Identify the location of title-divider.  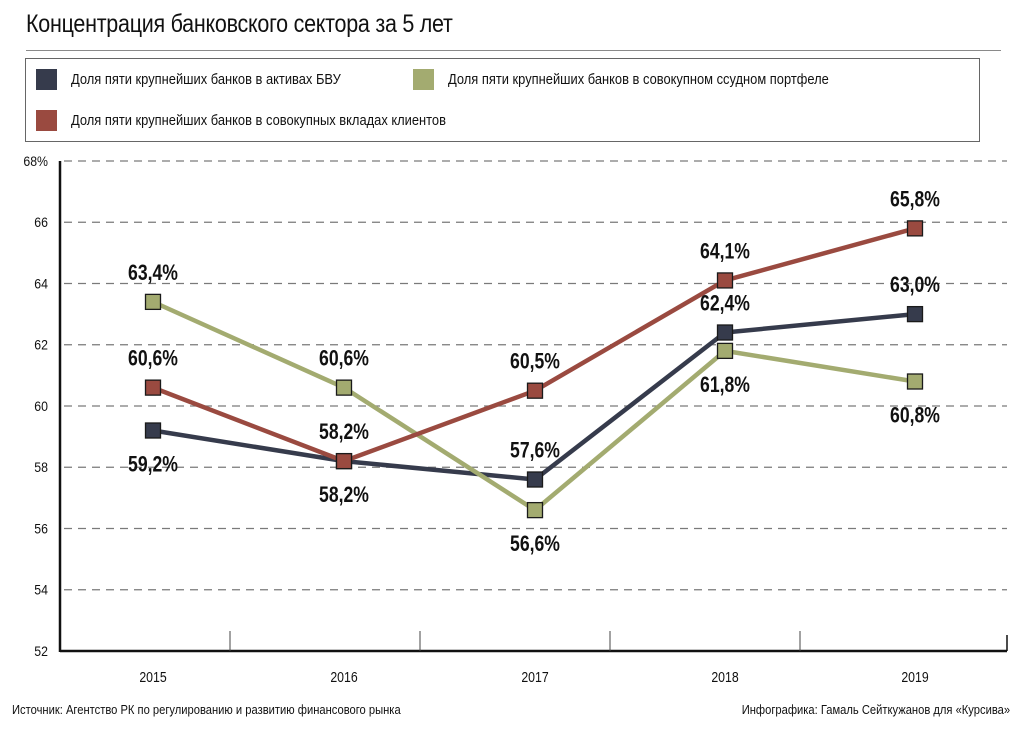
(513, 50).